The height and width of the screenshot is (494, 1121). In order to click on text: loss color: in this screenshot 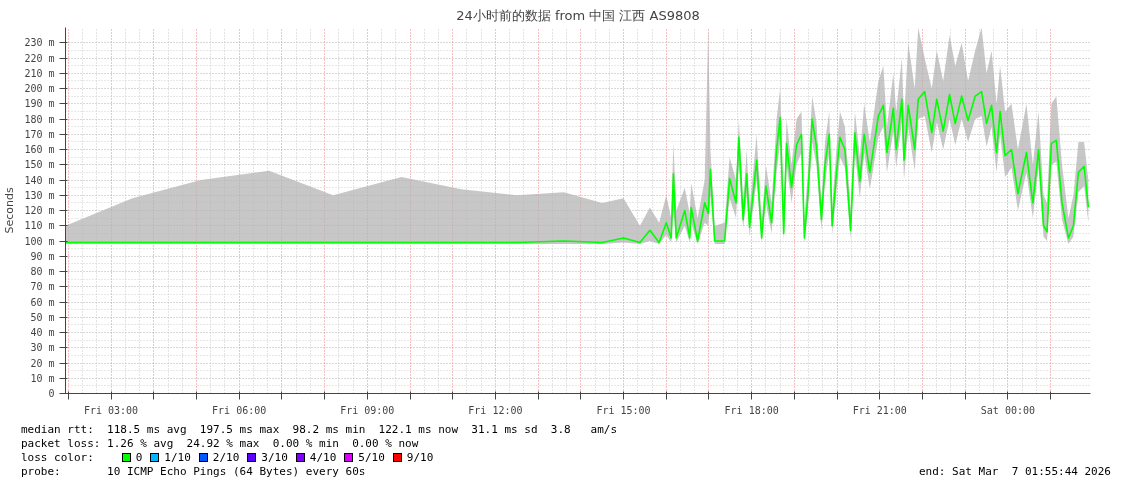, I will do `click(57, 457)`.